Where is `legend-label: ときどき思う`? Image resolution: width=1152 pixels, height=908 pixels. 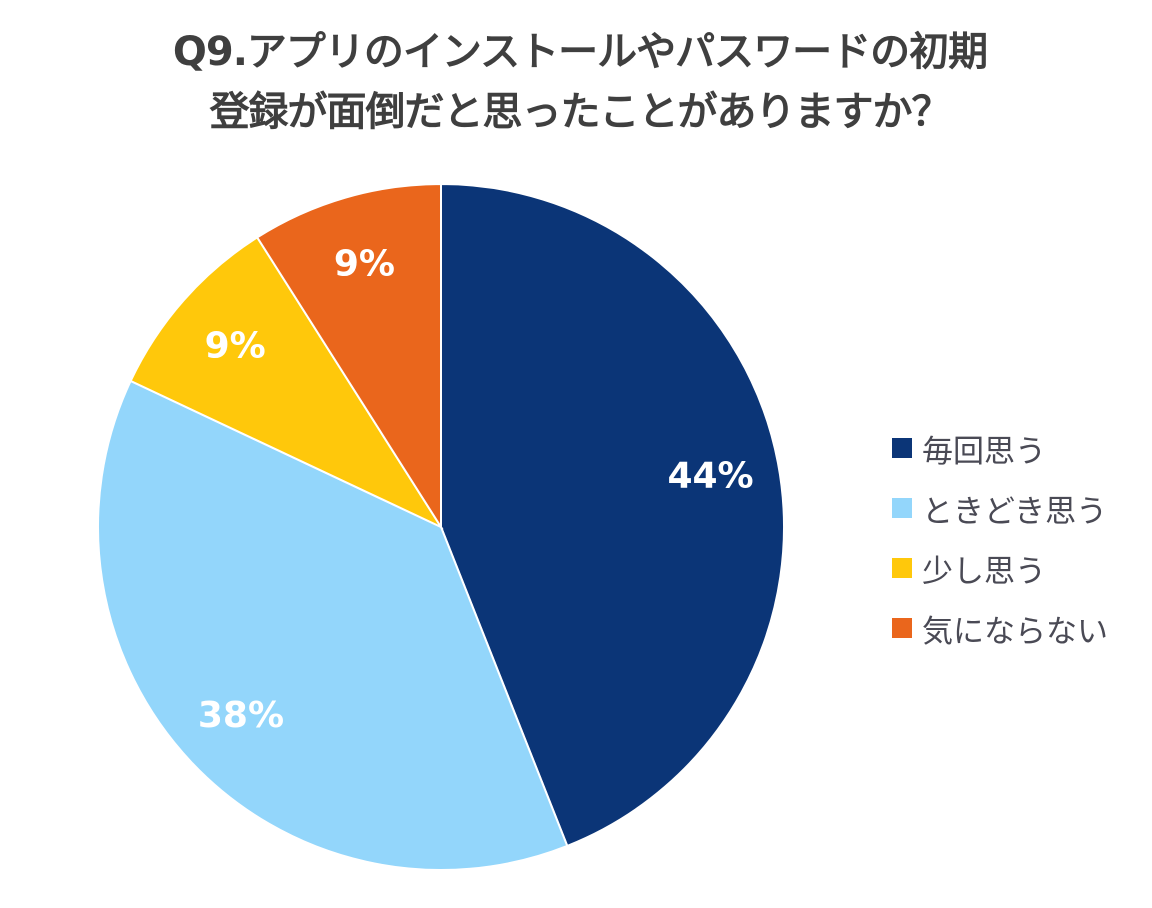 legend-label: ときどき思う is located at coordinates (1015, 511).